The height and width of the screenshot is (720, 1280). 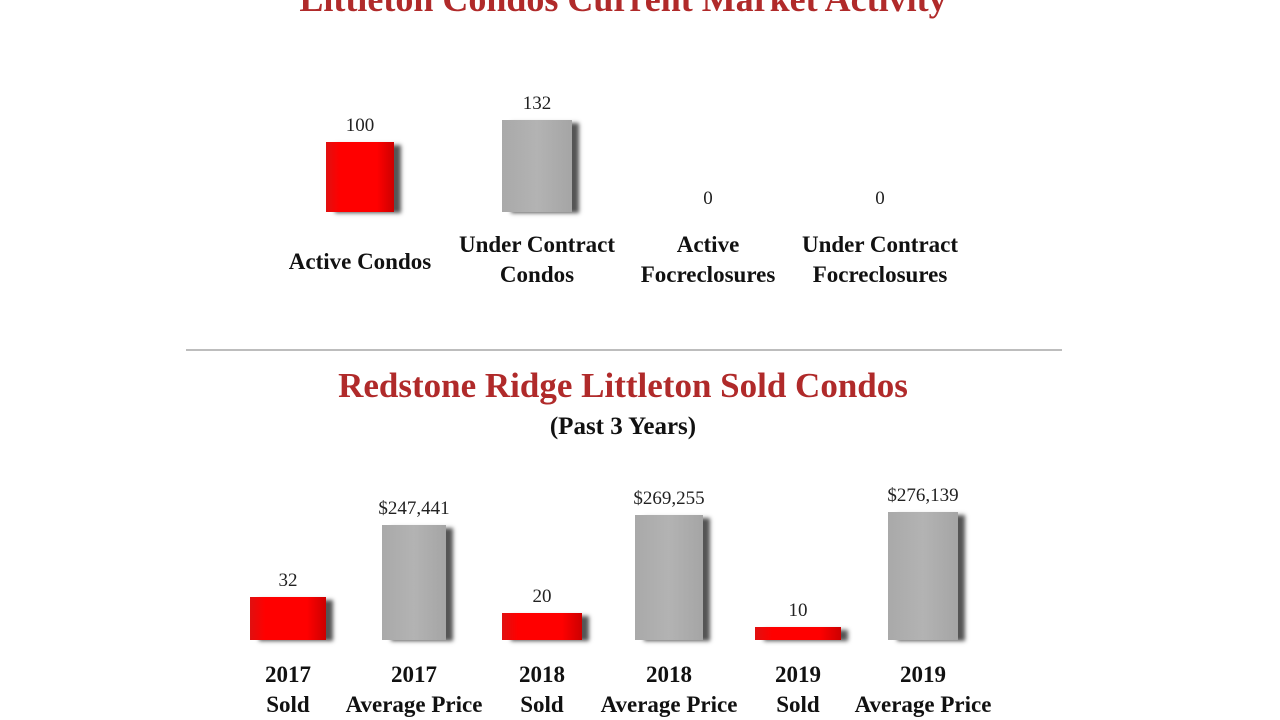 I want to click on category-label: Active Focreclosures, so click(x=708, y=260).